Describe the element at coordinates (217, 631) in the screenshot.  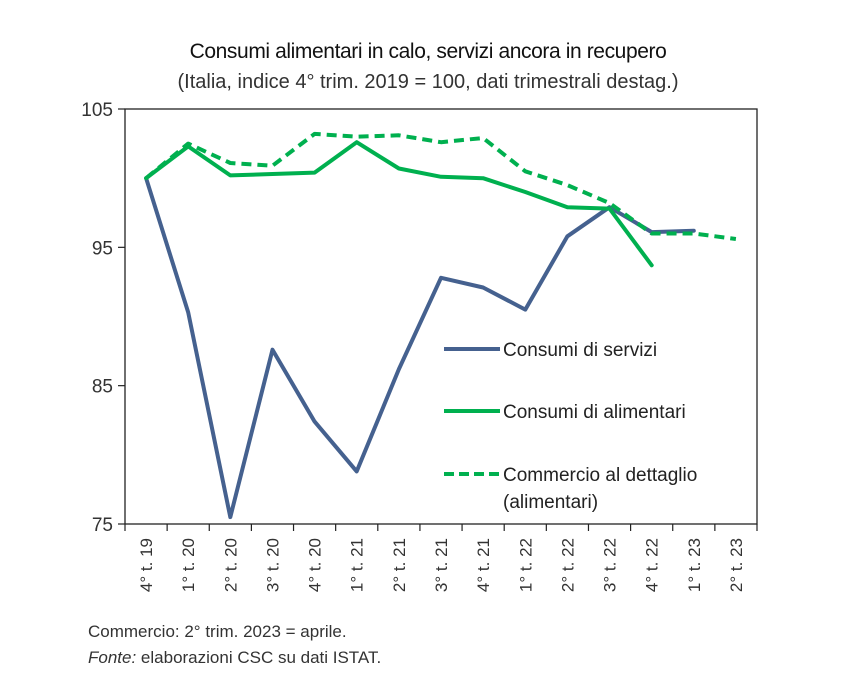
I see `footer-note: Commercio: 2° trim. 2023 = aprile.` at that location.